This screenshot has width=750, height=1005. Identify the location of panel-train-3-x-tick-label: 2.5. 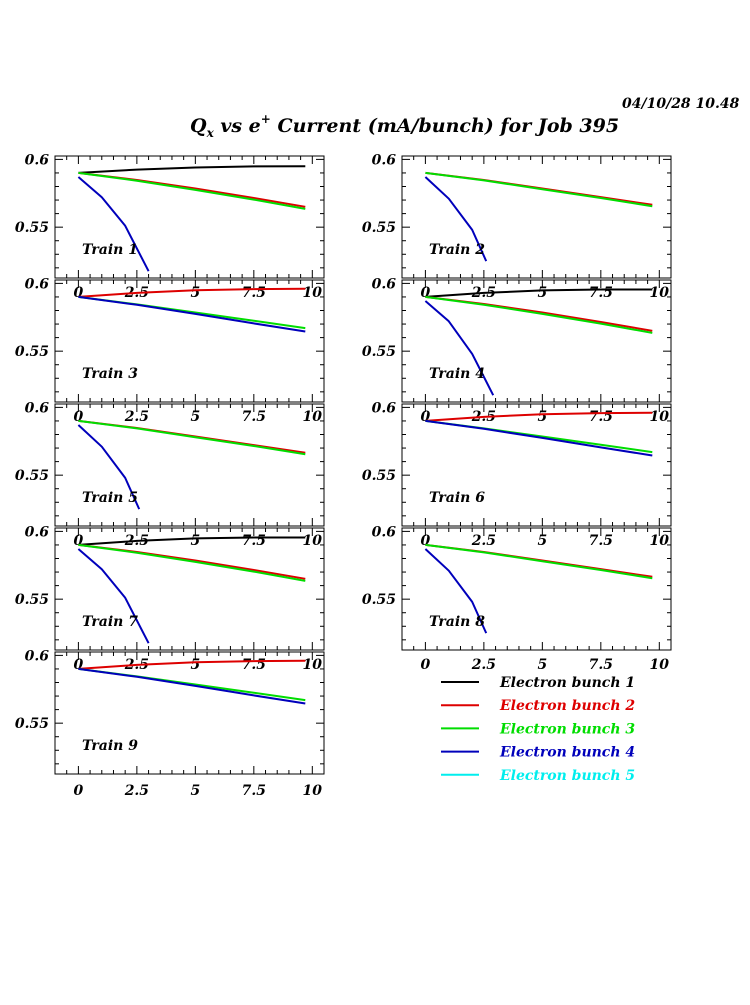
(136, 417).